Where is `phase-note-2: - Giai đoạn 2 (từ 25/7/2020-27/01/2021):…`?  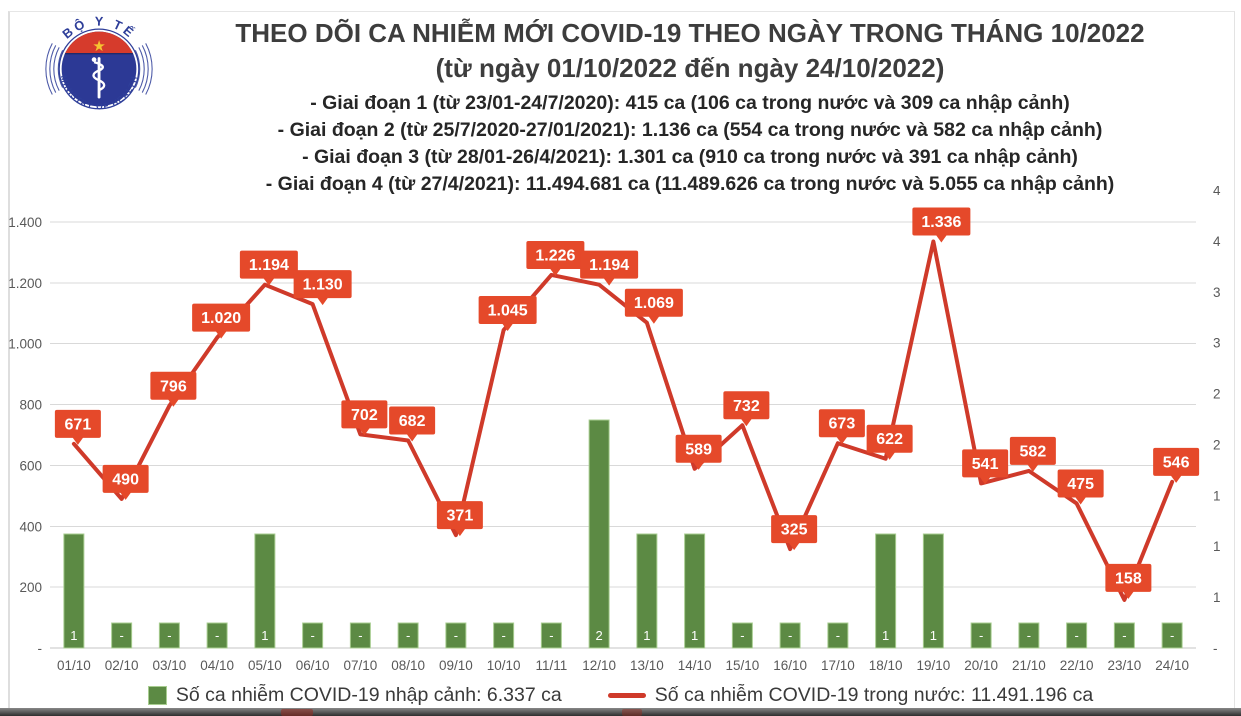
phase-note-2: - Giai đoạn 2 (từ 25/7/2020-27/01/2021):… is located at coordinates (690, 130).